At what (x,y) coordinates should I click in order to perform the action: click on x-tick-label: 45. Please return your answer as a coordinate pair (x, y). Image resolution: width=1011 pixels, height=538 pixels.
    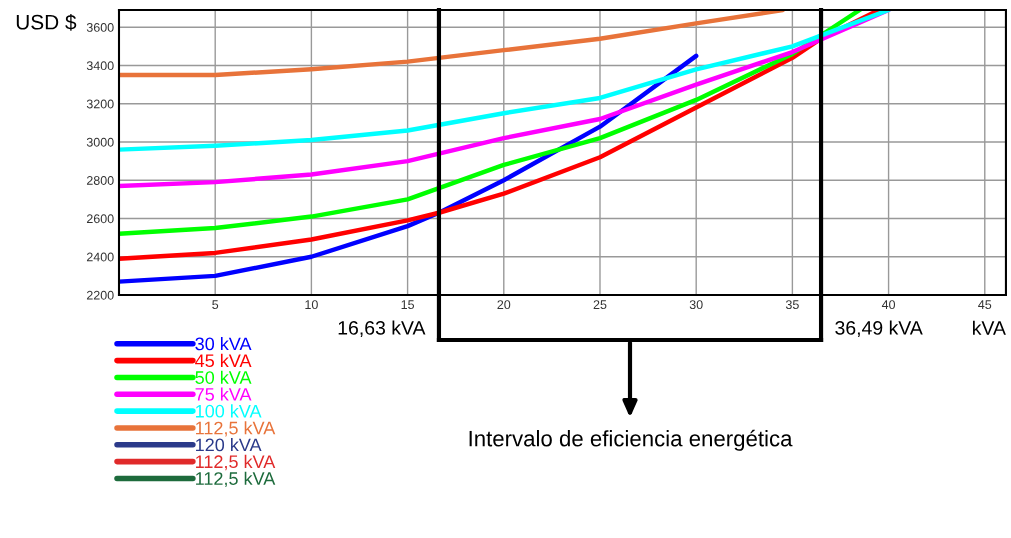
    Looking at the image, I should click on (985, 305).